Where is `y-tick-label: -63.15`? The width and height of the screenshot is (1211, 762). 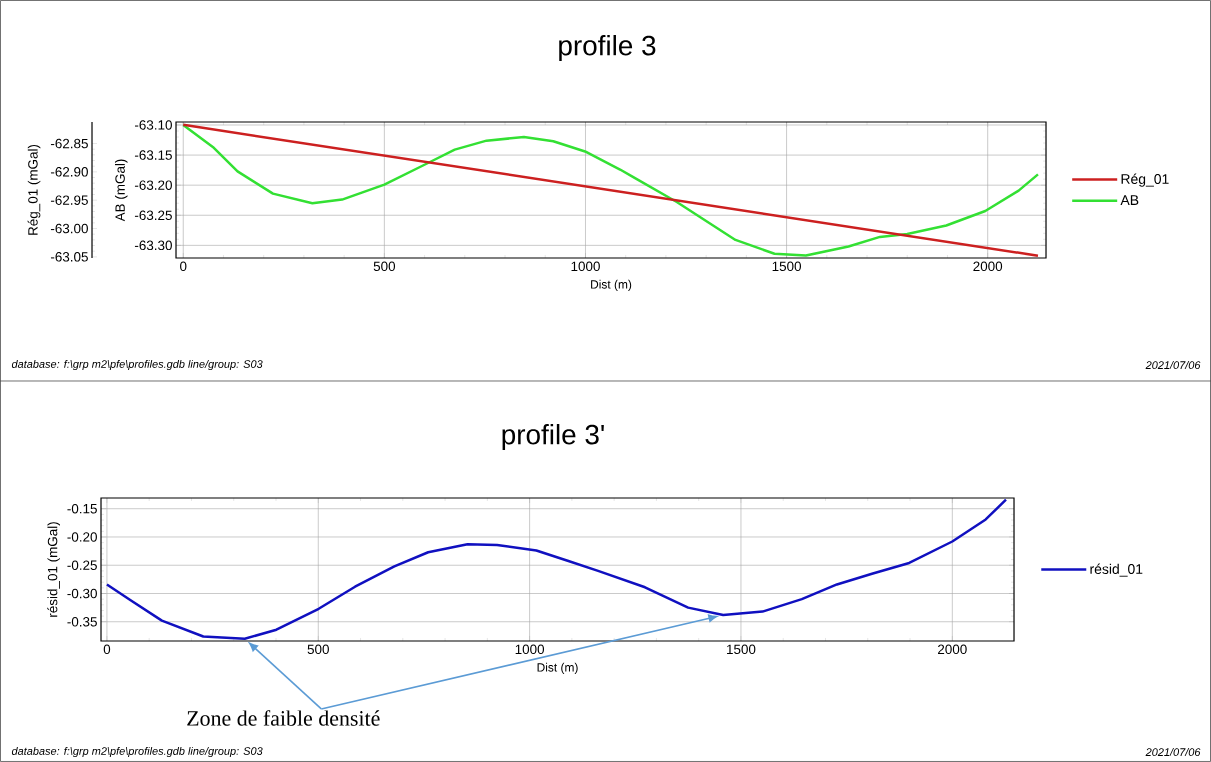
y-tick-label: -63.15 is located at coordinates (153, 155).